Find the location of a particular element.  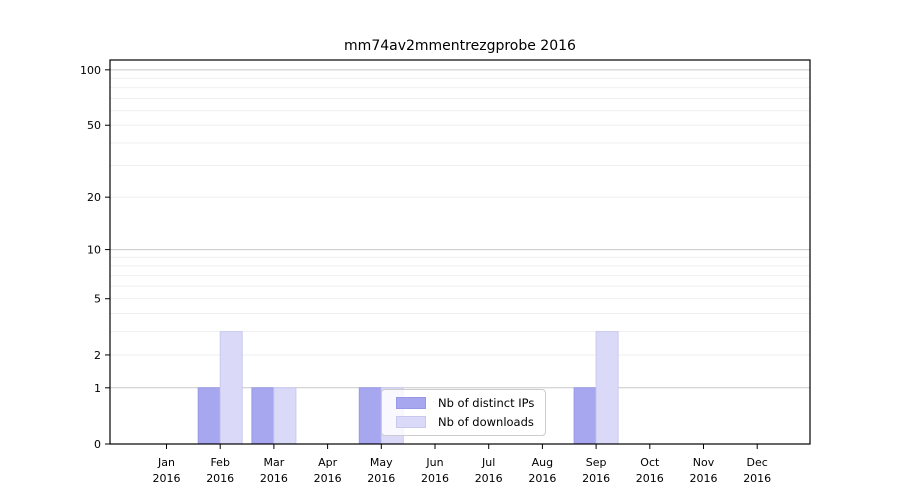

y-tick-label: 100 is located at coordinates (90, 70).